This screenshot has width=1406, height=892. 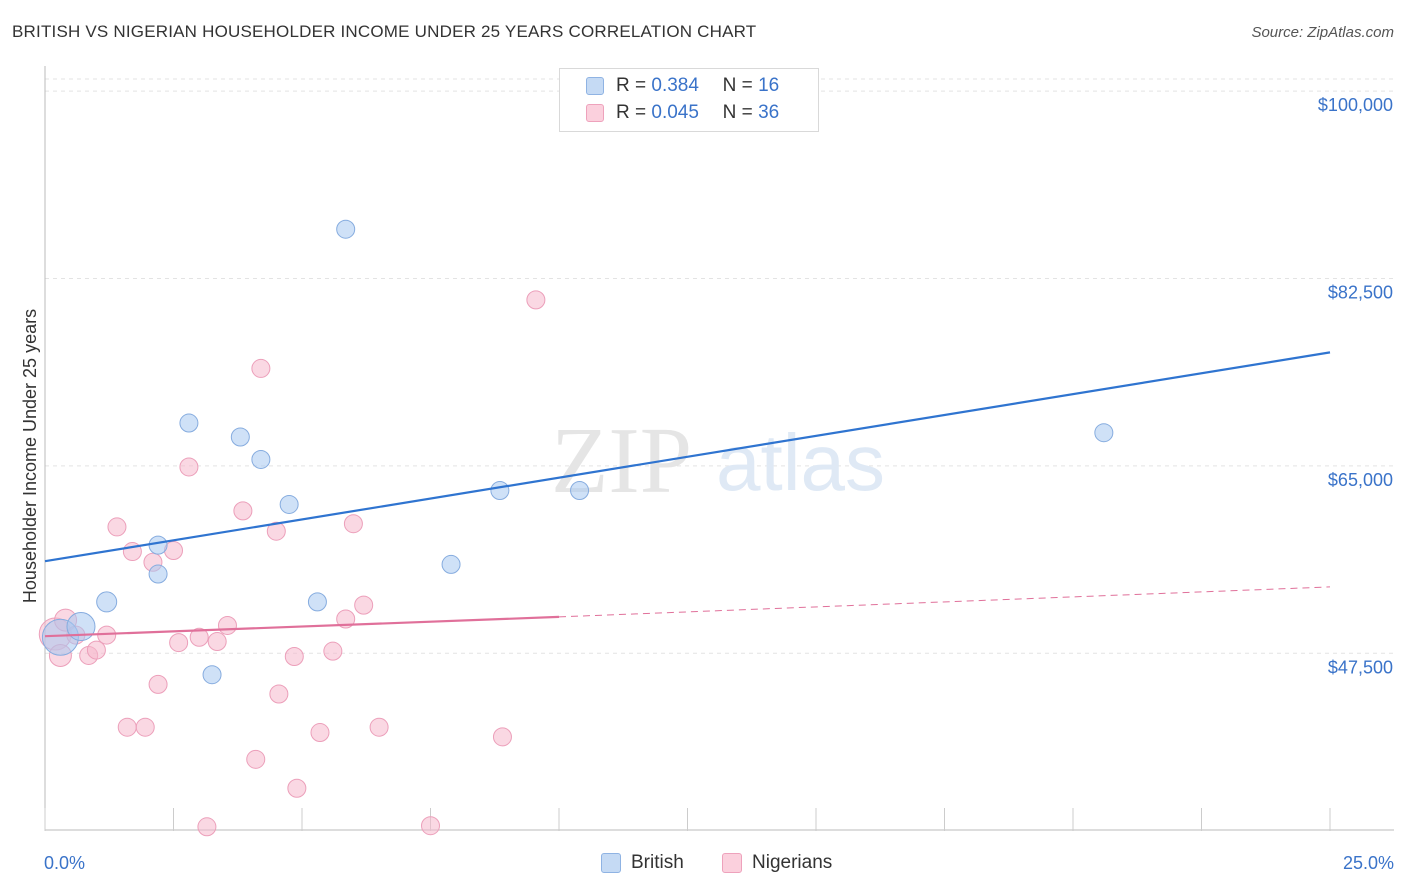 I want to click on watermark-zip: ZIP, so click(x=621, y=461).